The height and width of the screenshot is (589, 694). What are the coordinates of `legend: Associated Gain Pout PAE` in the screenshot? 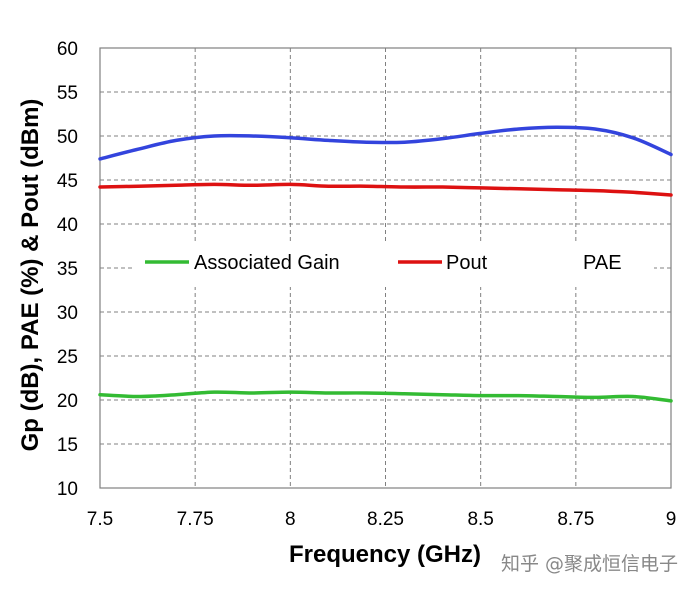 It's located at (394, 265).